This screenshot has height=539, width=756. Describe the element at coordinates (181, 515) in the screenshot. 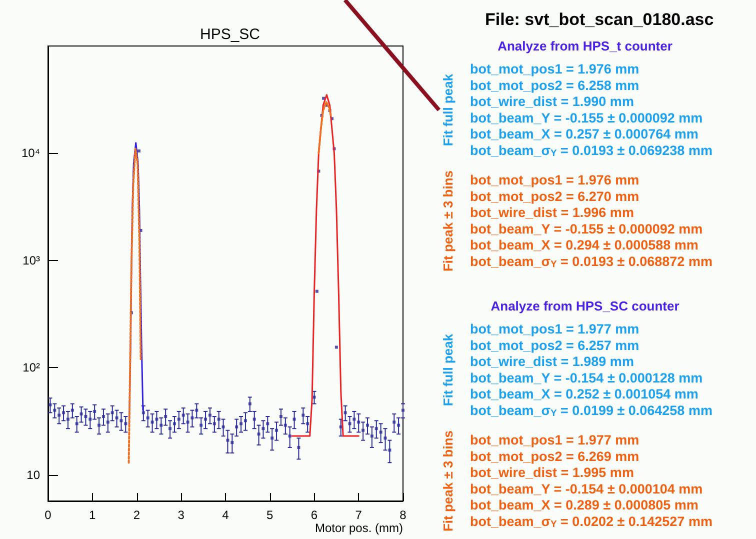

I see `x-tick-label: 3` at that location.